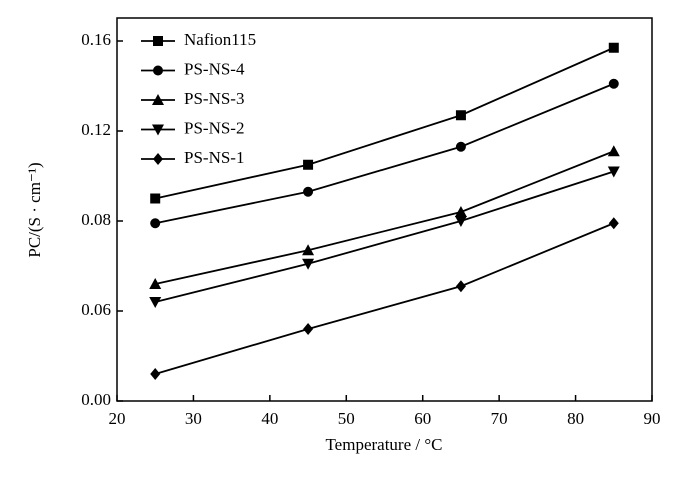 The image size is (700, 481). I want to click on legend-label: PS-NS-2, so click(214, 127).